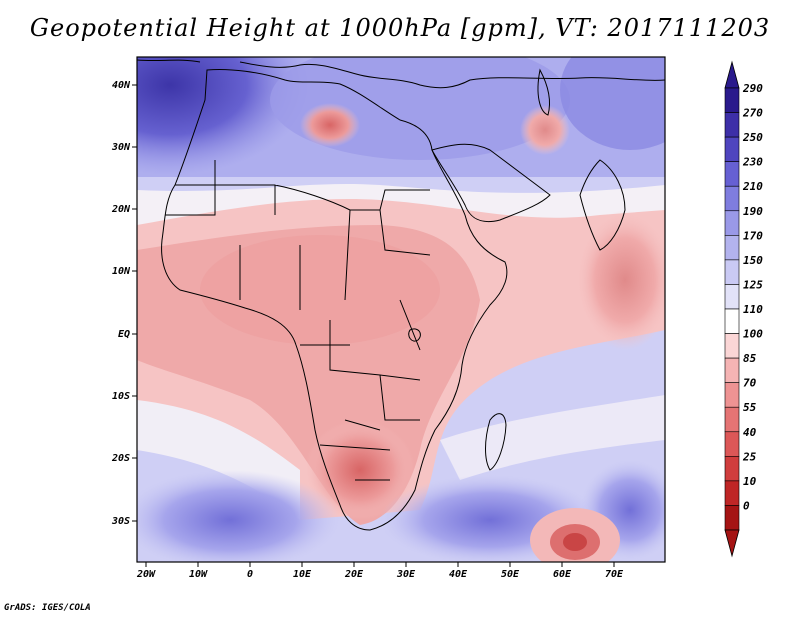 This screenshot has width=800, height=618. What do you see at coordinates (753, 260) in the screenshot?
I see `colorbar-label: 150` at bounding box center [753, 260].